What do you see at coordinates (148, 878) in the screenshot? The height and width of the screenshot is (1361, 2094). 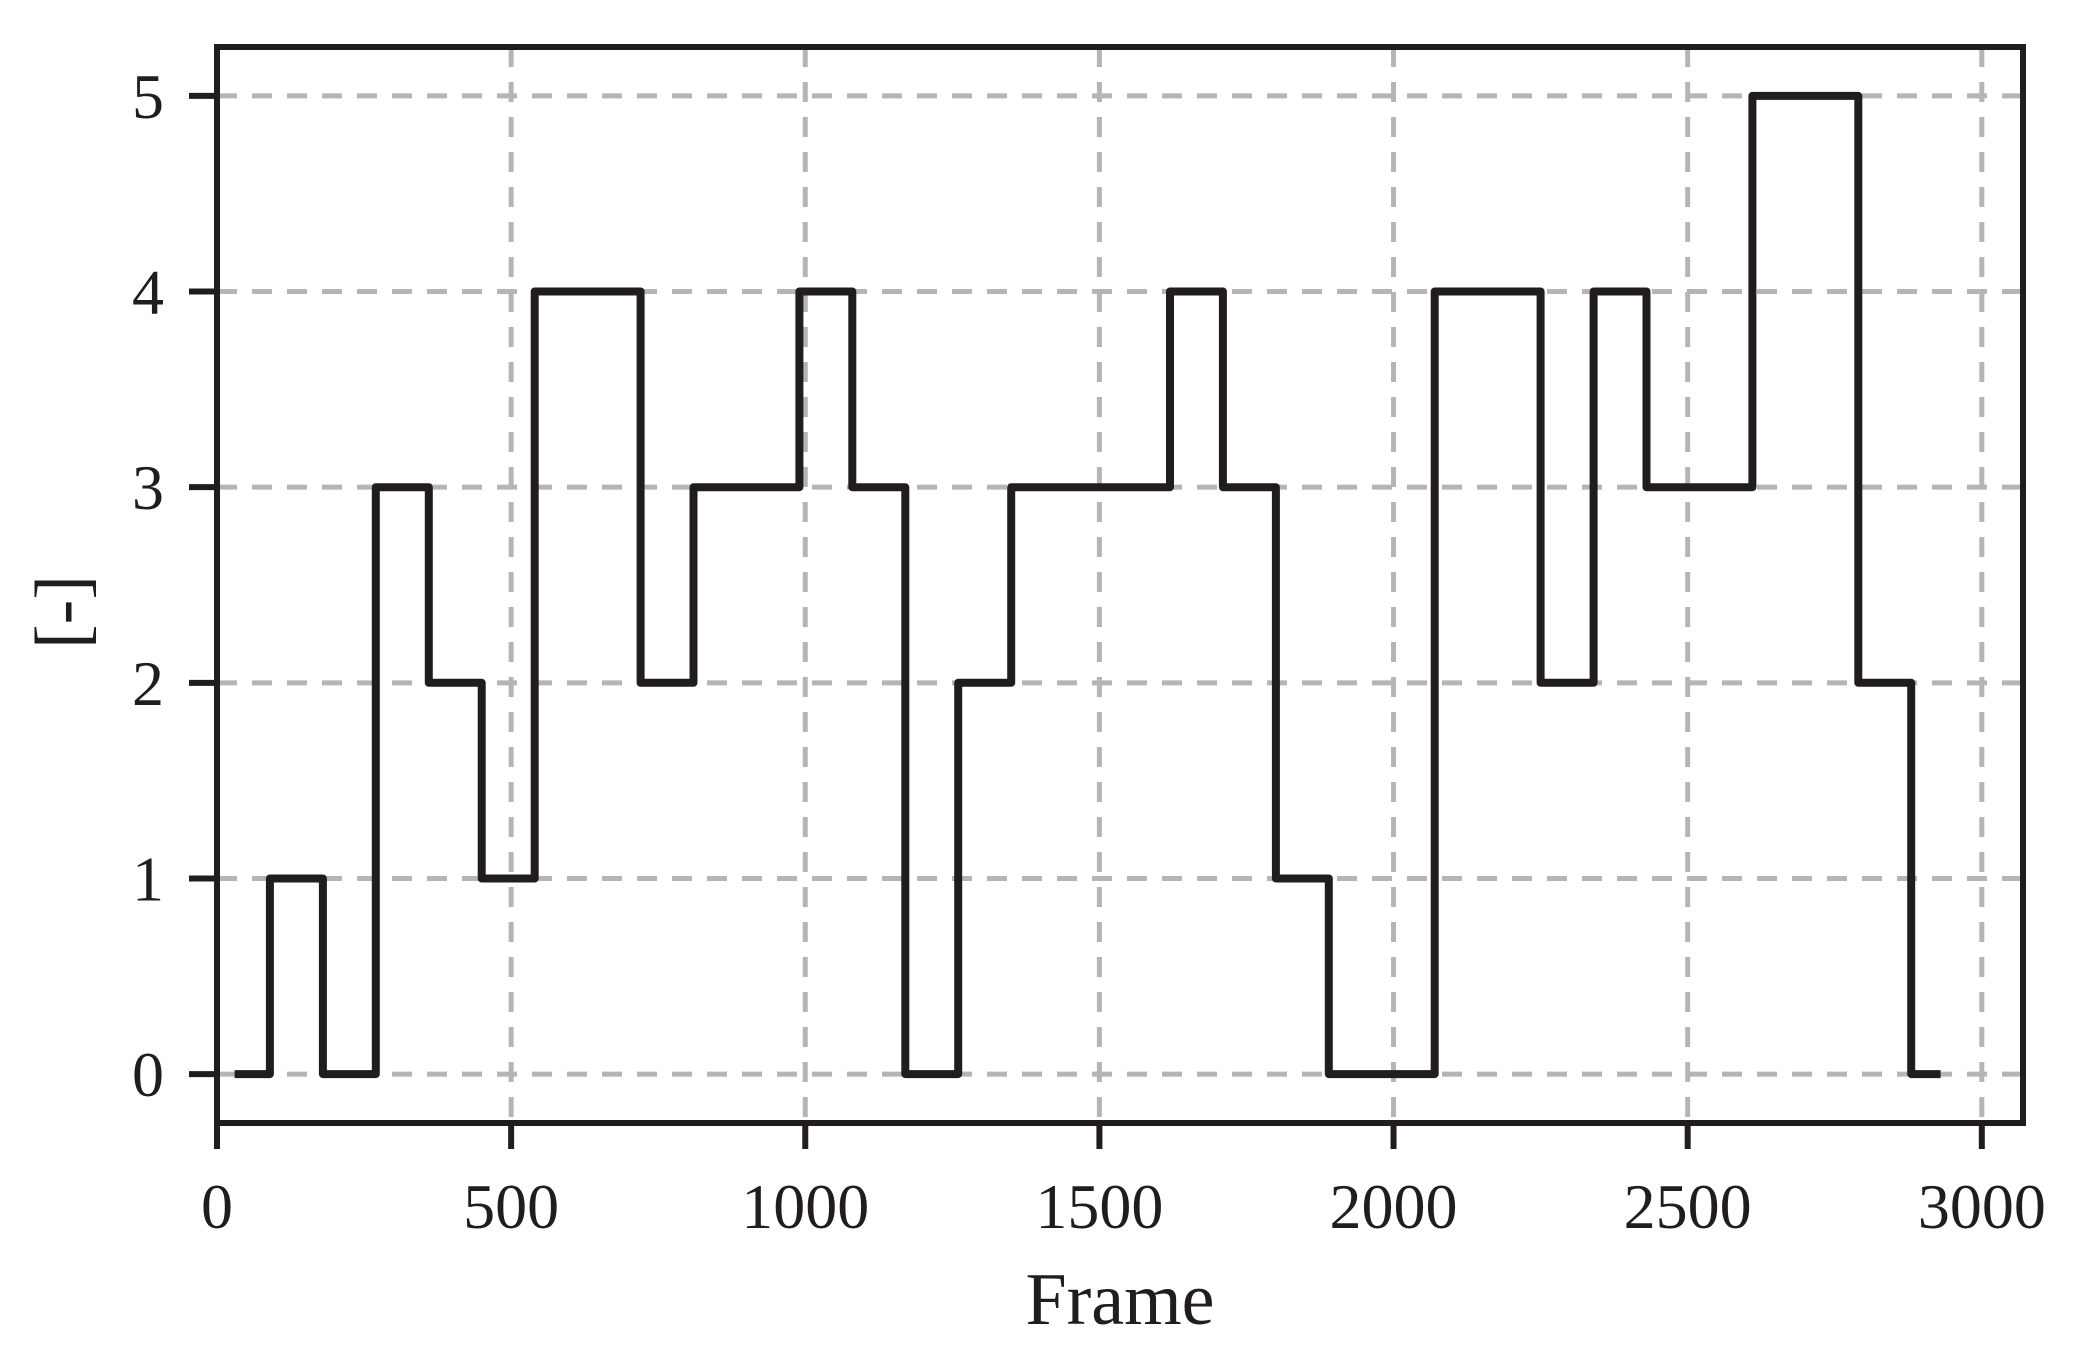 I see `y-tick-label: 1` at bounding box center [148, 878].